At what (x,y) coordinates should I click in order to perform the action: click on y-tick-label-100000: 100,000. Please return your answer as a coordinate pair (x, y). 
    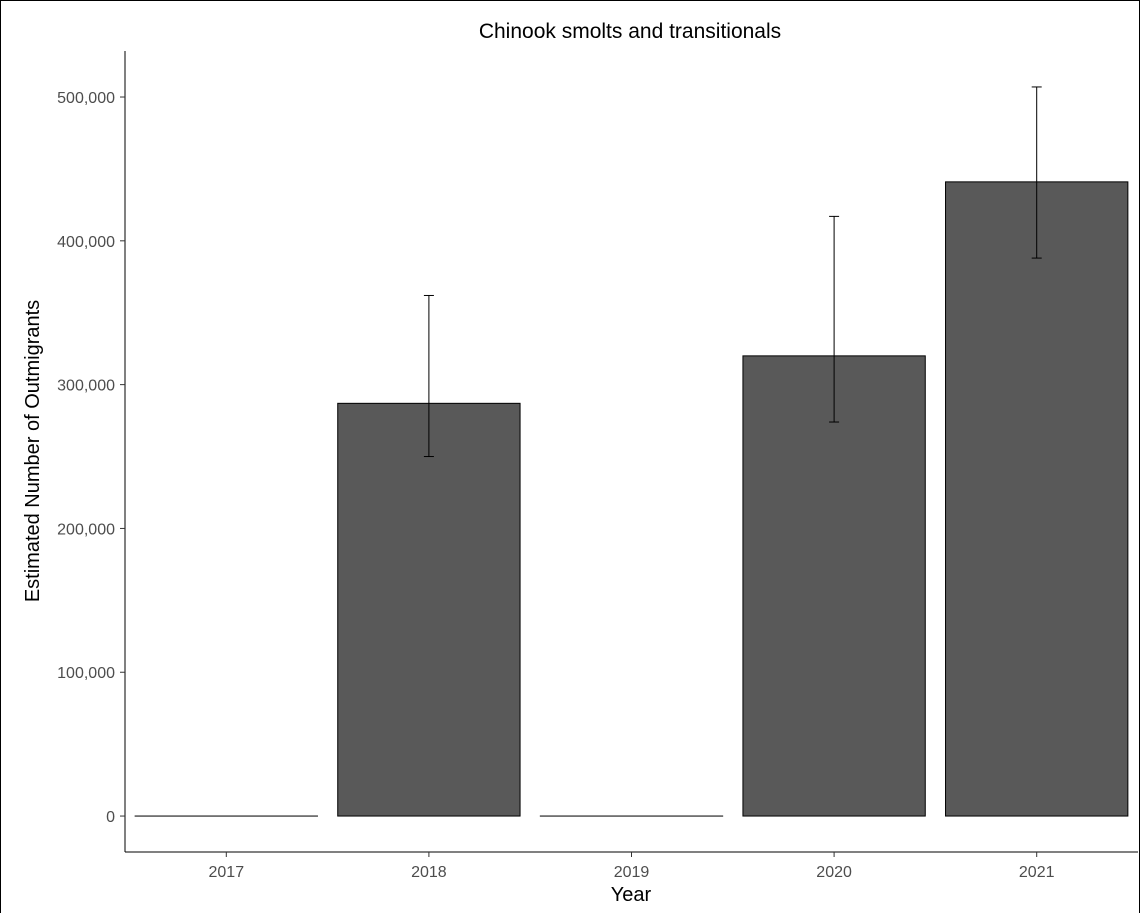
    Looking at the image, I should click on (86, 673).